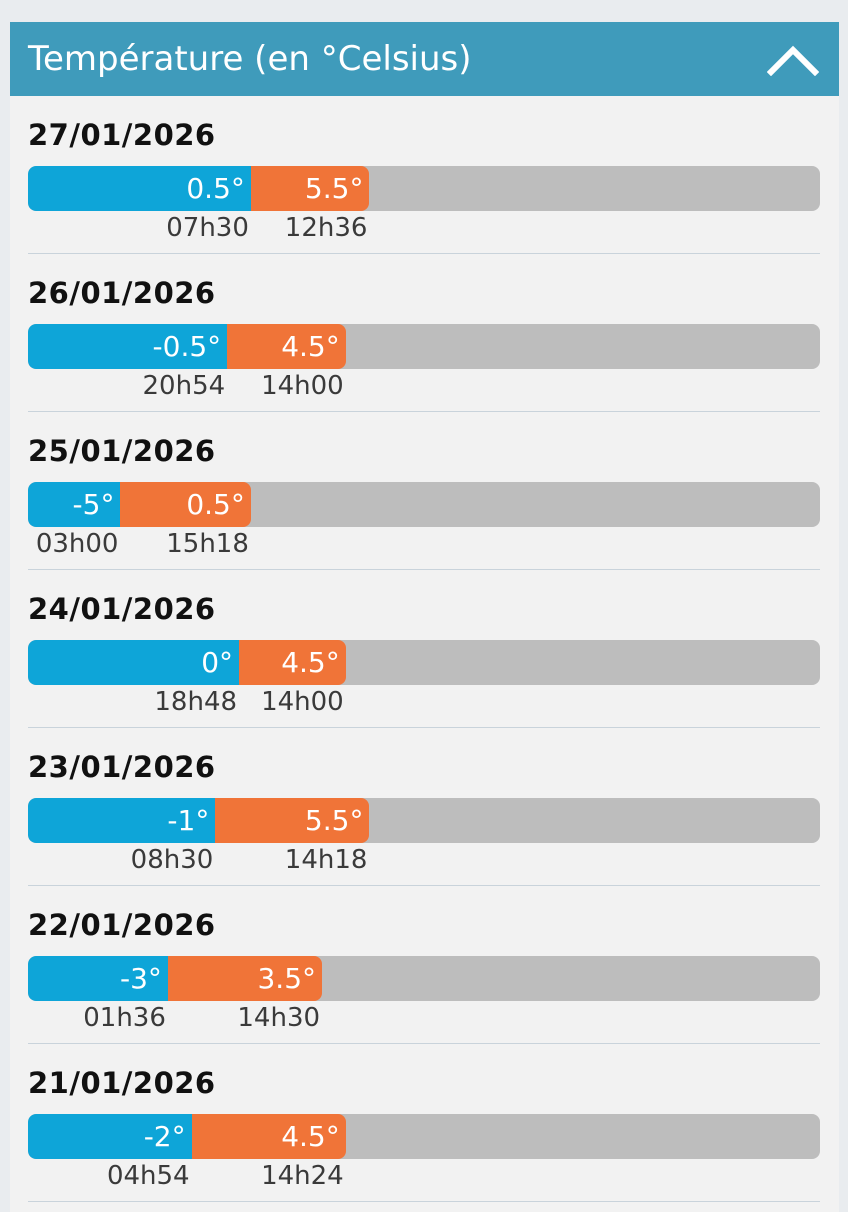 This screenshot has height=1212, width=848. What do you see at coordinates (122, 135) in the screenshot?
I see `day-date: 27/01/2026` at bounding box center [122, 135].